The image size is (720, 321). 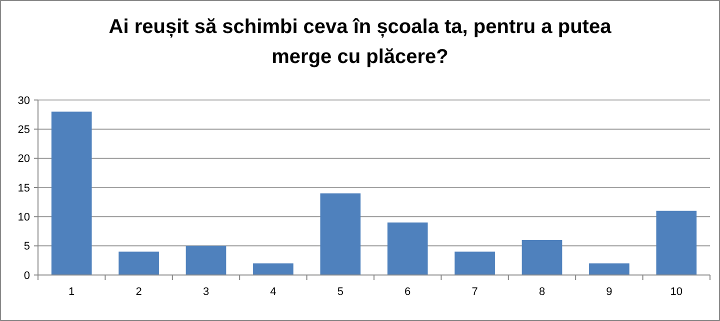 I want to click on y-tick-label: 20, so click(x=24, y=159).